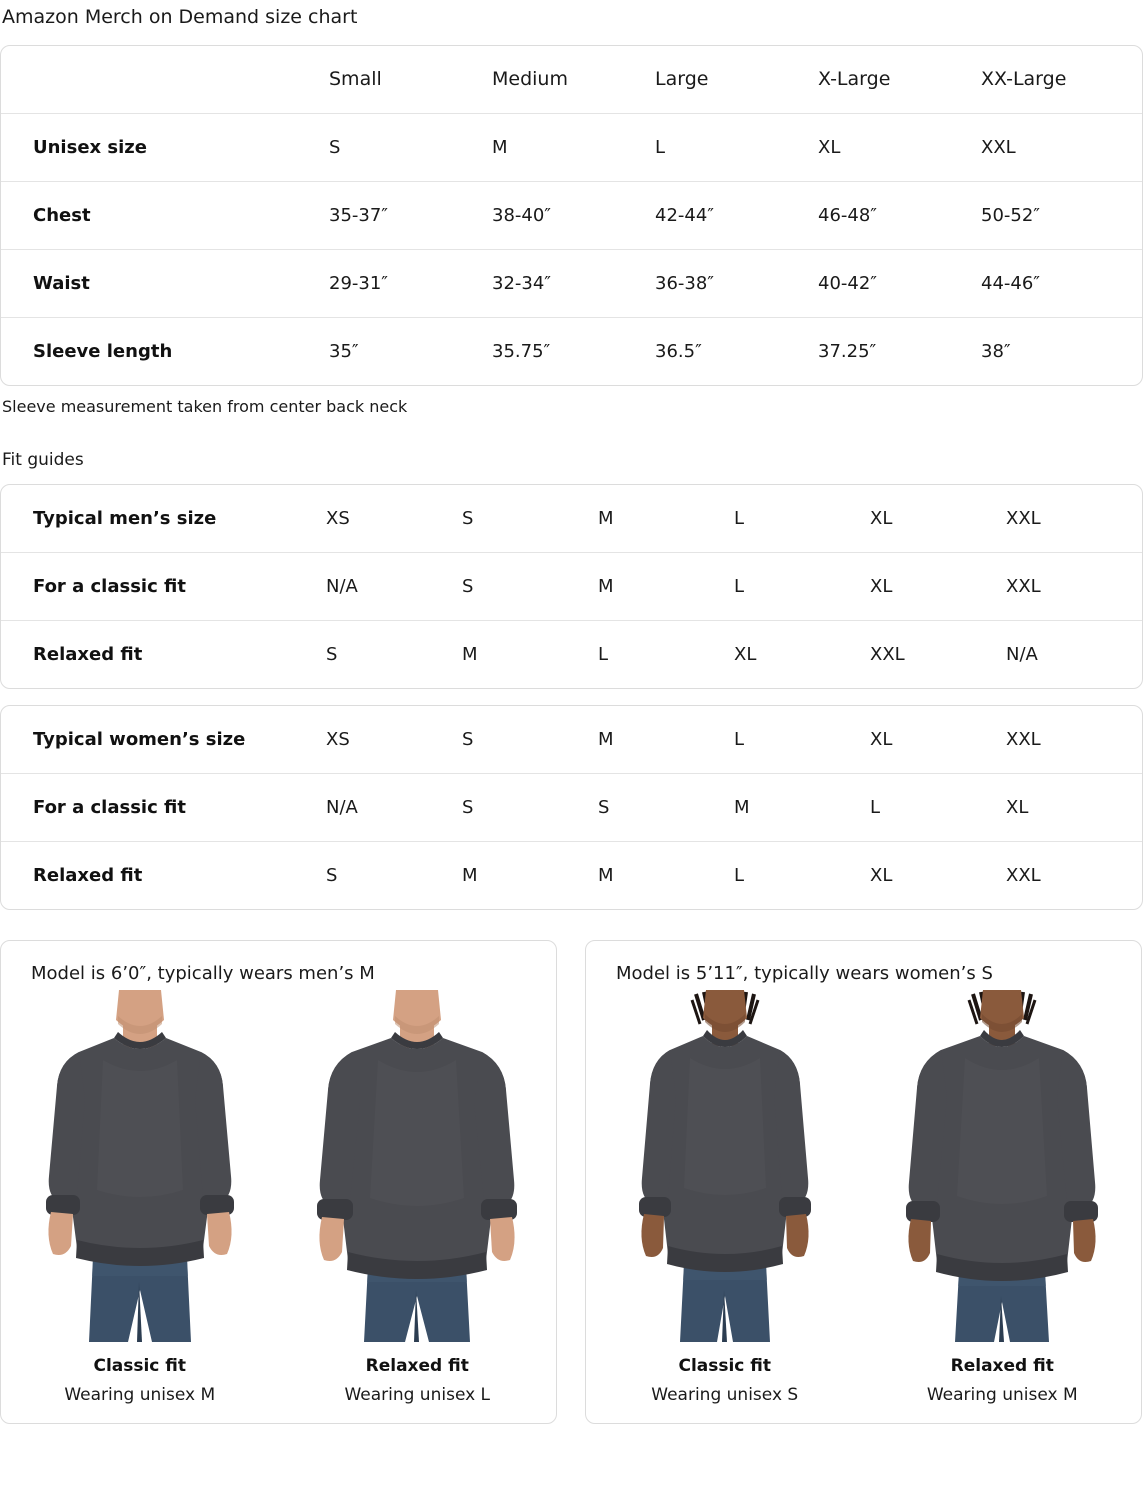  Describe the element at coordinates (165, 283) in the screenshot. I see `row-label-waist: Waist` at that location.